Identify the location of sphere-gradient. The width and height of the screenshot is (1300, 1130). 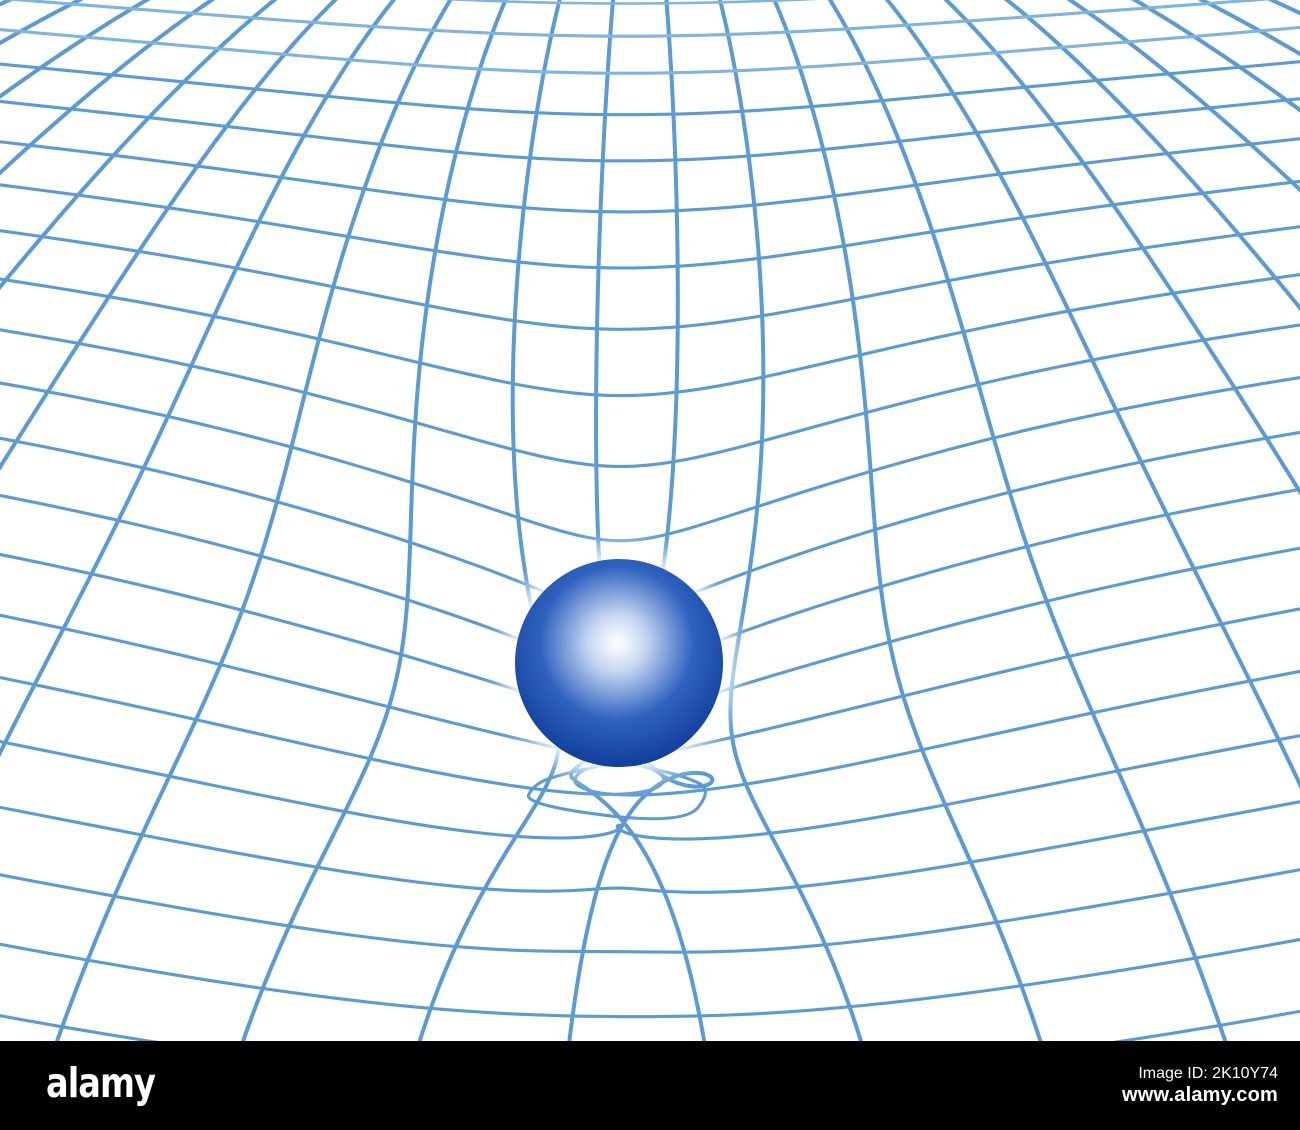
(619, 663).